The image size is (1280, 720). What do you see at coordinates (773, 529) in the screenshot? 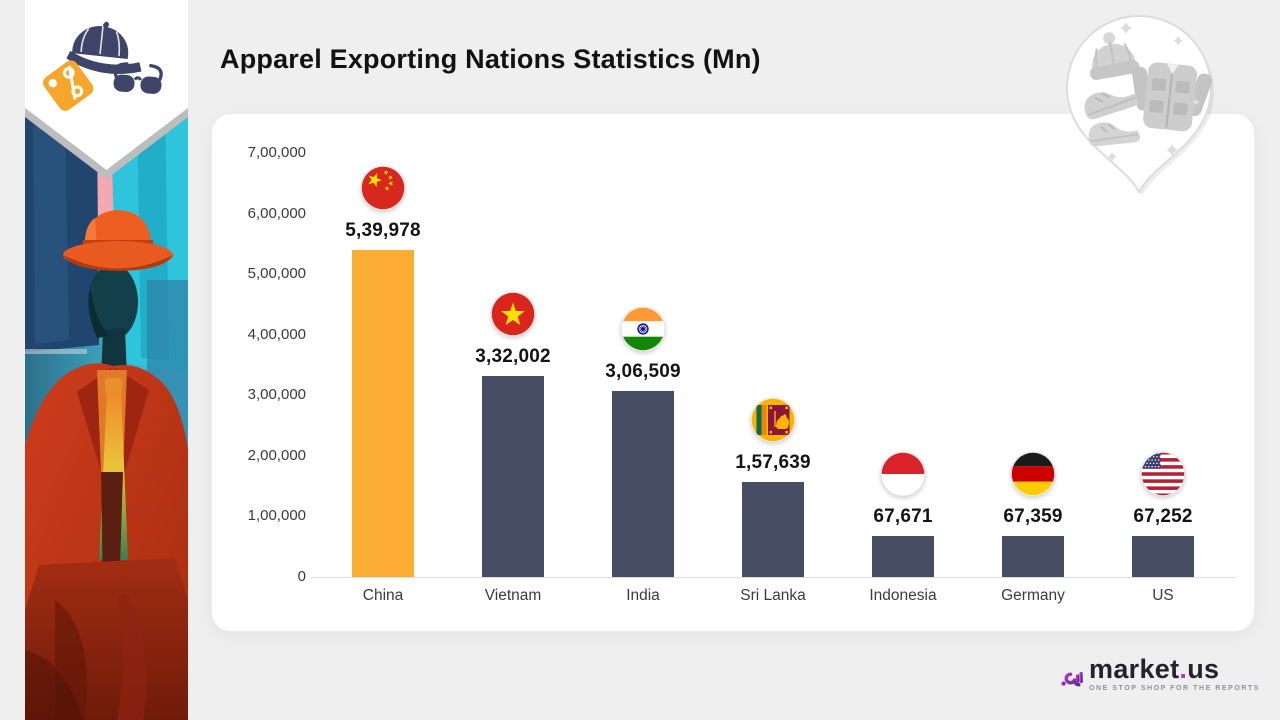
I see `bar-sri-lanka` at bounding box center [773, 529].